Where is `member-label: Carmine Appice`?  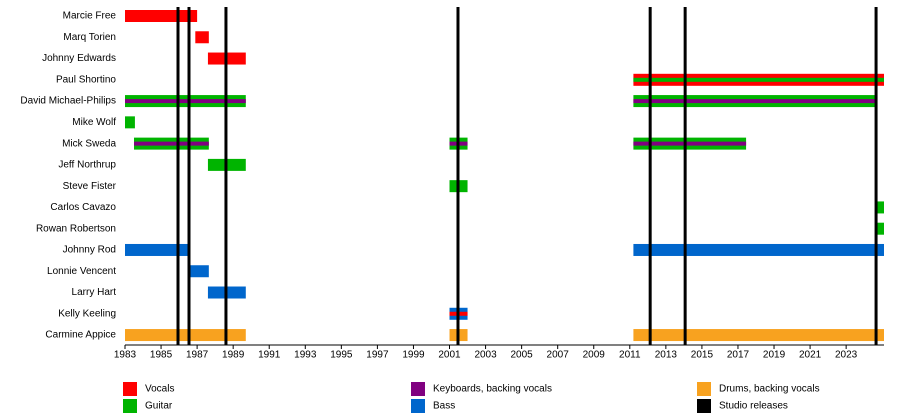
member-label: Carmine Appice is located at coordinates (80, 335).